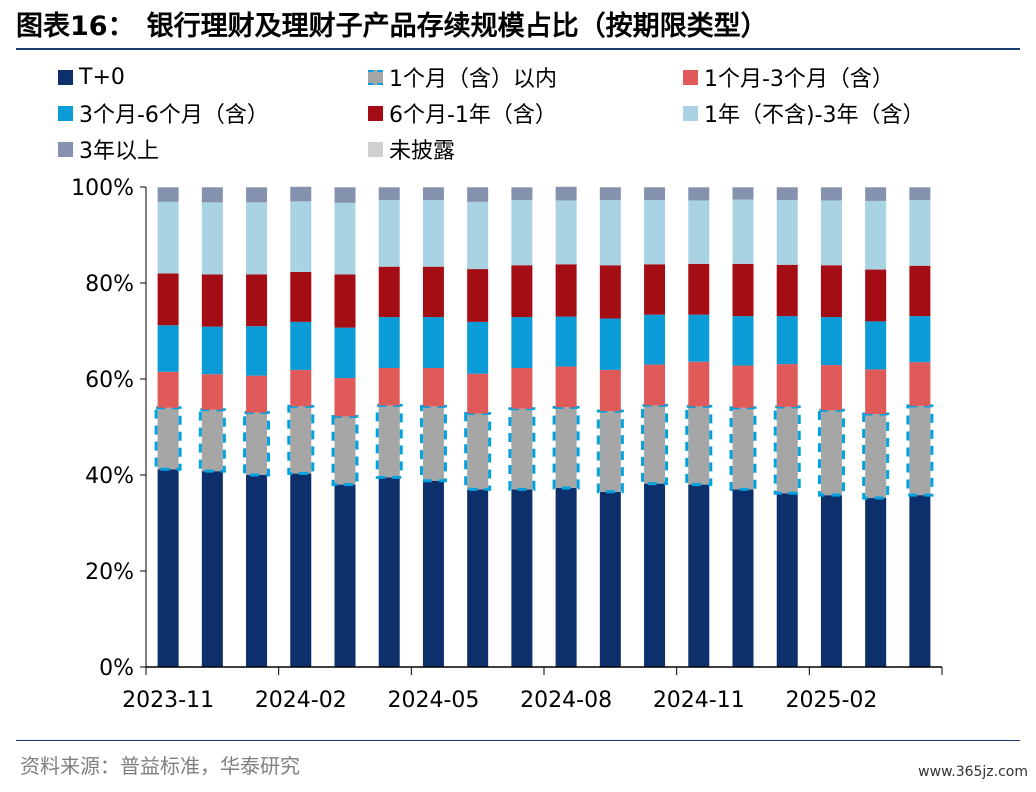  Describe the element at coordinates (160, 766) in the screenshot. I see `source-note: 资料来源：普益标准，华泰研究` at that location.